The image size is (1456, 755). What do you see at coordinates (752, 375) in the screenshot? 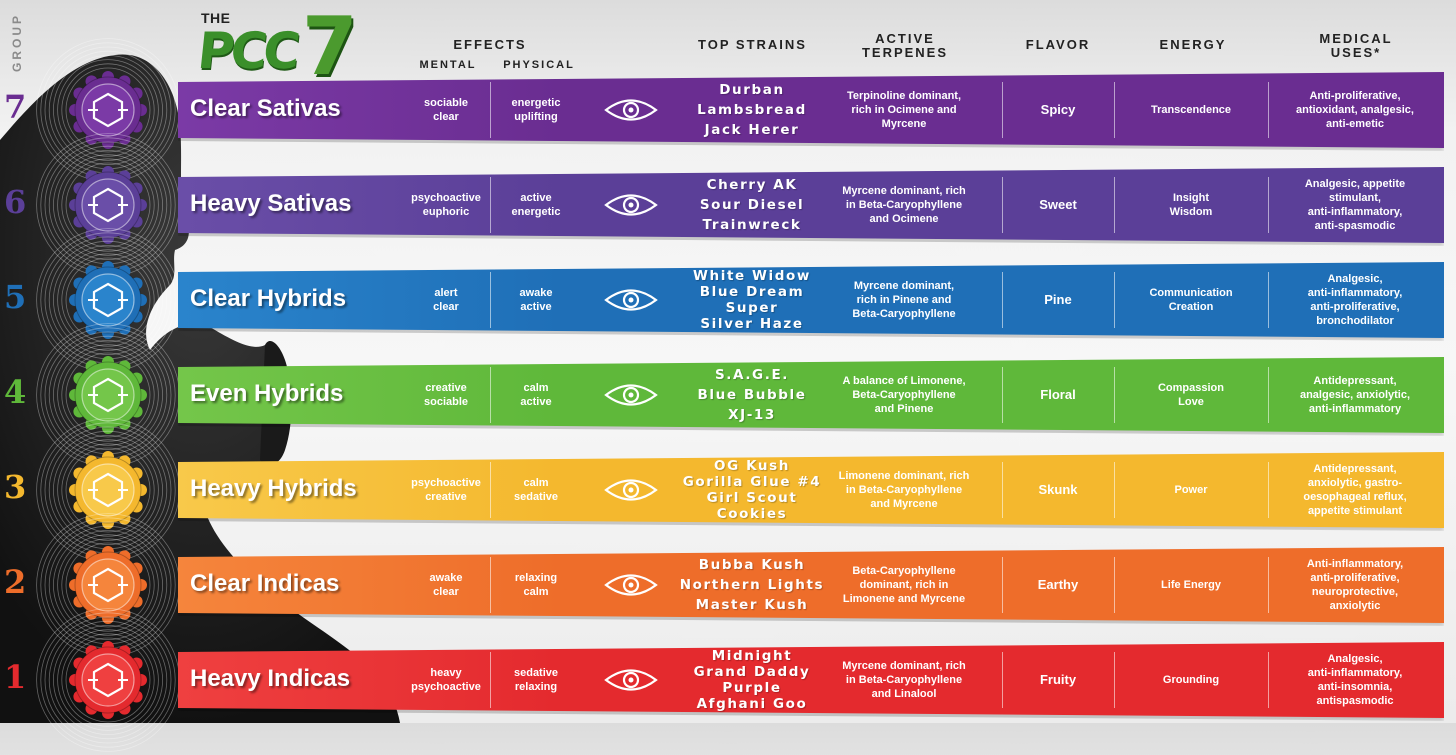
I see `strain-line: S.A.G.E.` at bounding box center [752, 375].